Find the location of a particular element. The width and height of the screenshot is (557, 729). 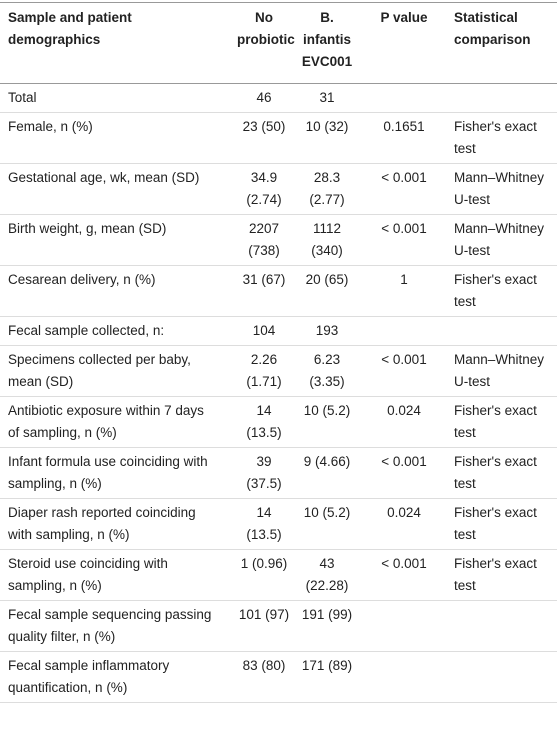

table-cell: Gestational age, wk, mean (SD) is located at coordinates (117, 189).